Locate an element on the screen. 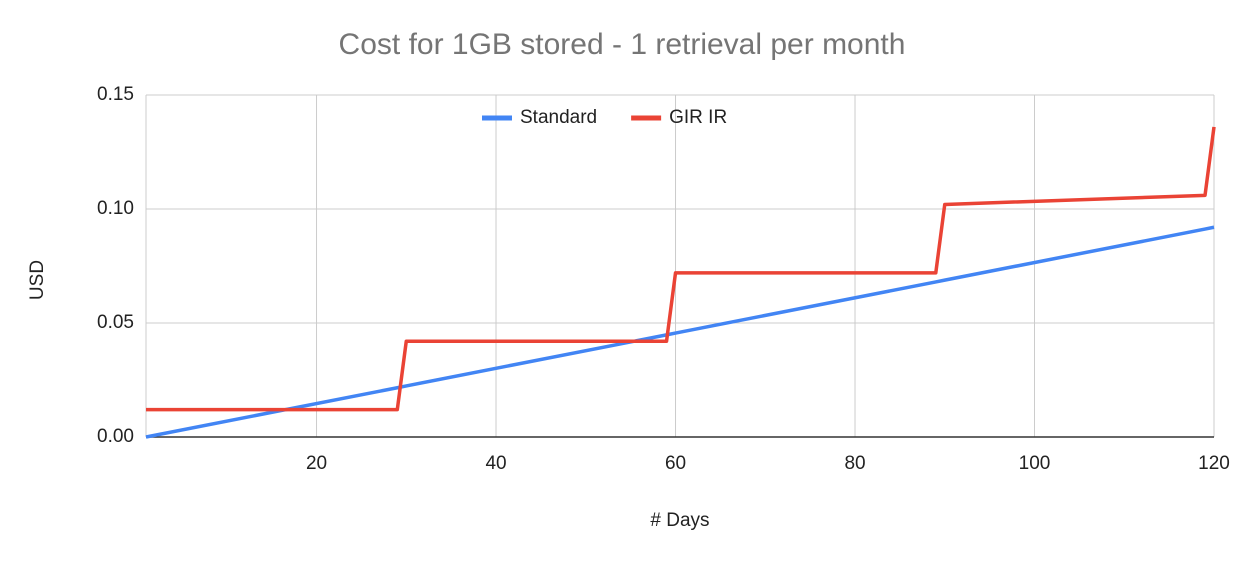  x-tick-label: 120 is located at coordinates (1214, 463).